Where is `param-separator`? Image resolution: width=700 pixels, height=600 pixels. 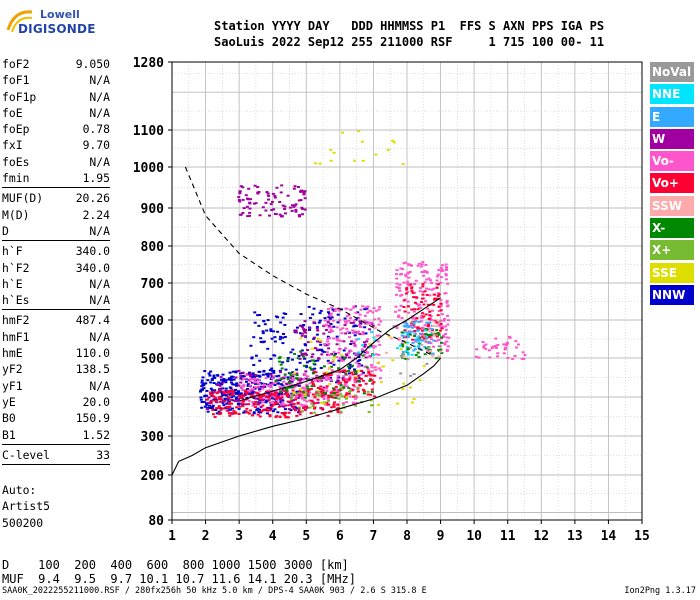
param-separator is located at coordinates (56, 465).